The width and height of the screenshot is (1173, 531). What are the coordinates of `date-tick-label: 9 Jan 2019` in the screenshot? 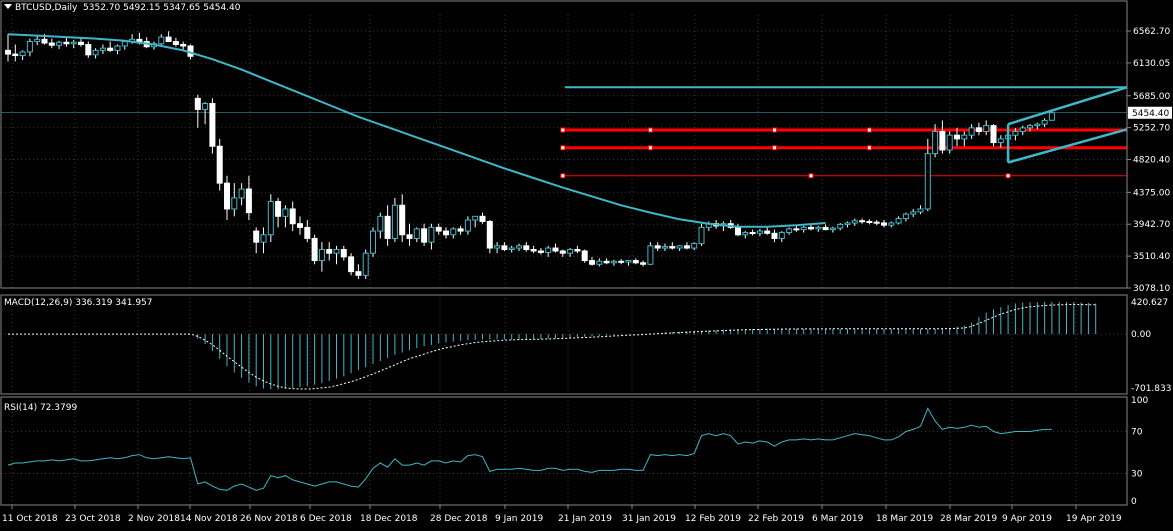 It's located at (519, 519).